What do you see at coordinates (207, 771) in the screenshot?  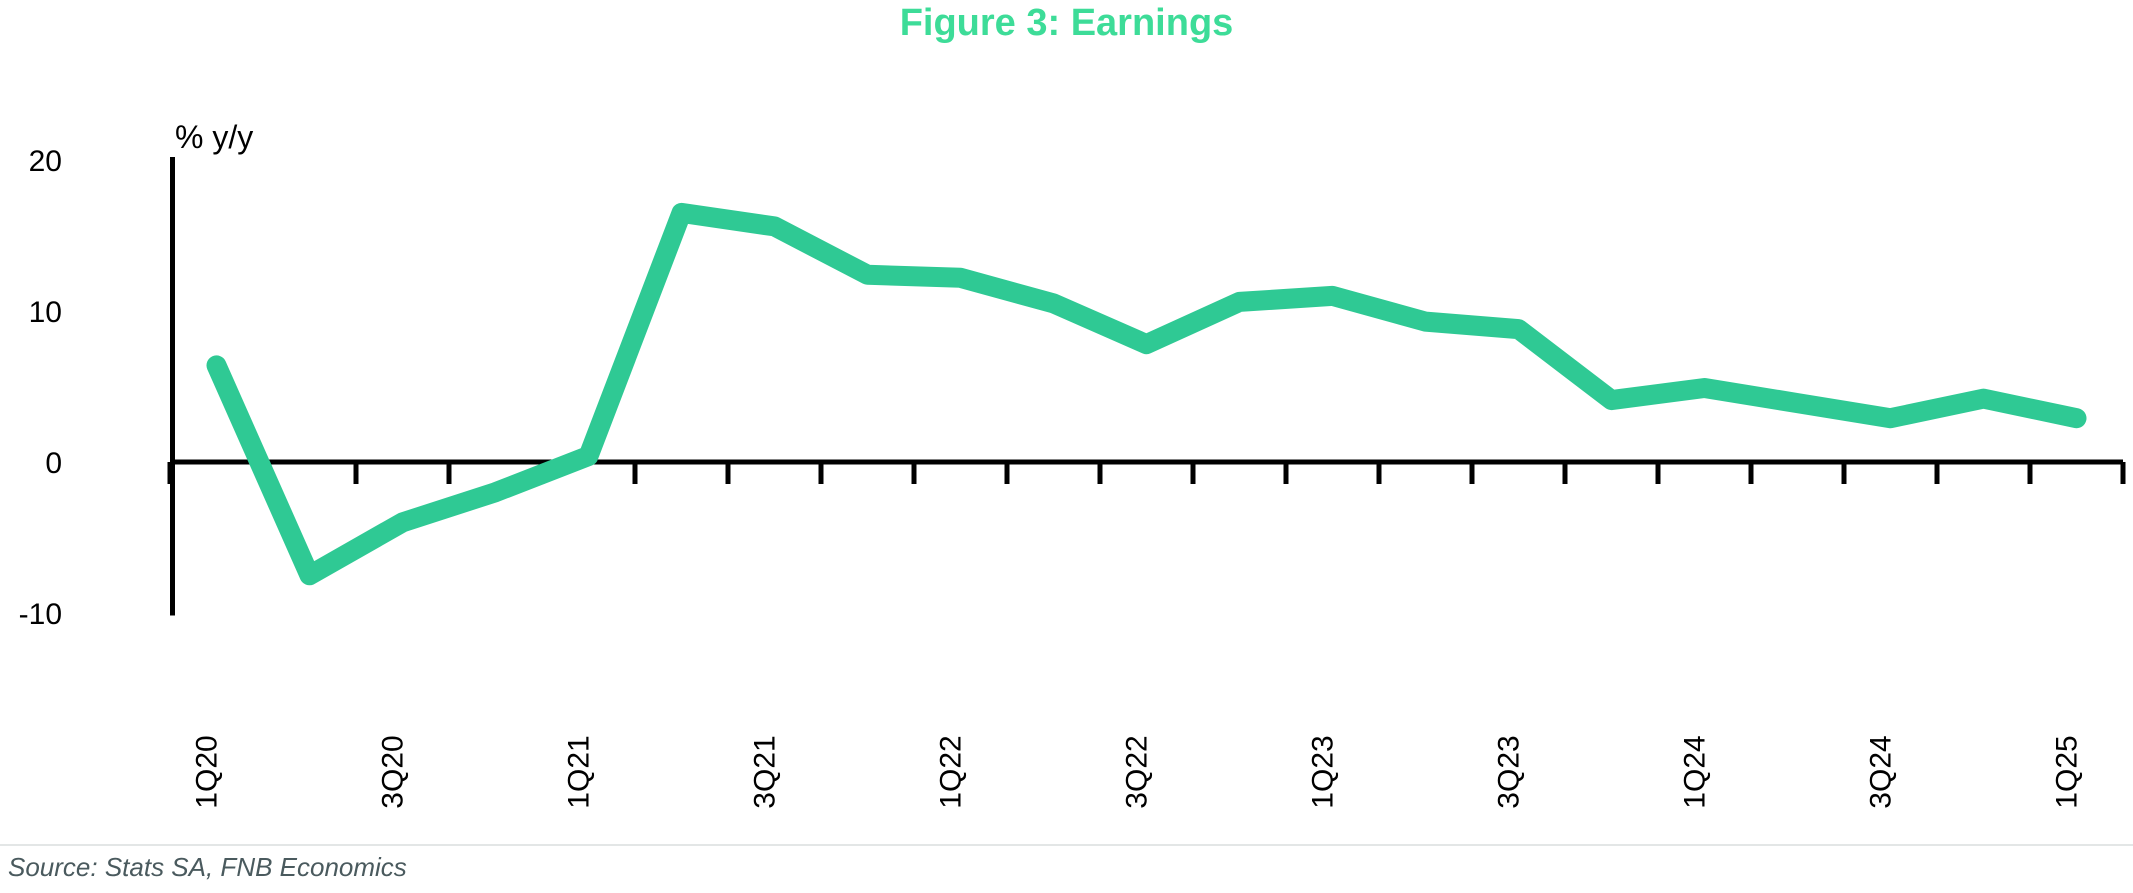 I see `x-tick-label: 1Q20` at bounding box center [207, 771].